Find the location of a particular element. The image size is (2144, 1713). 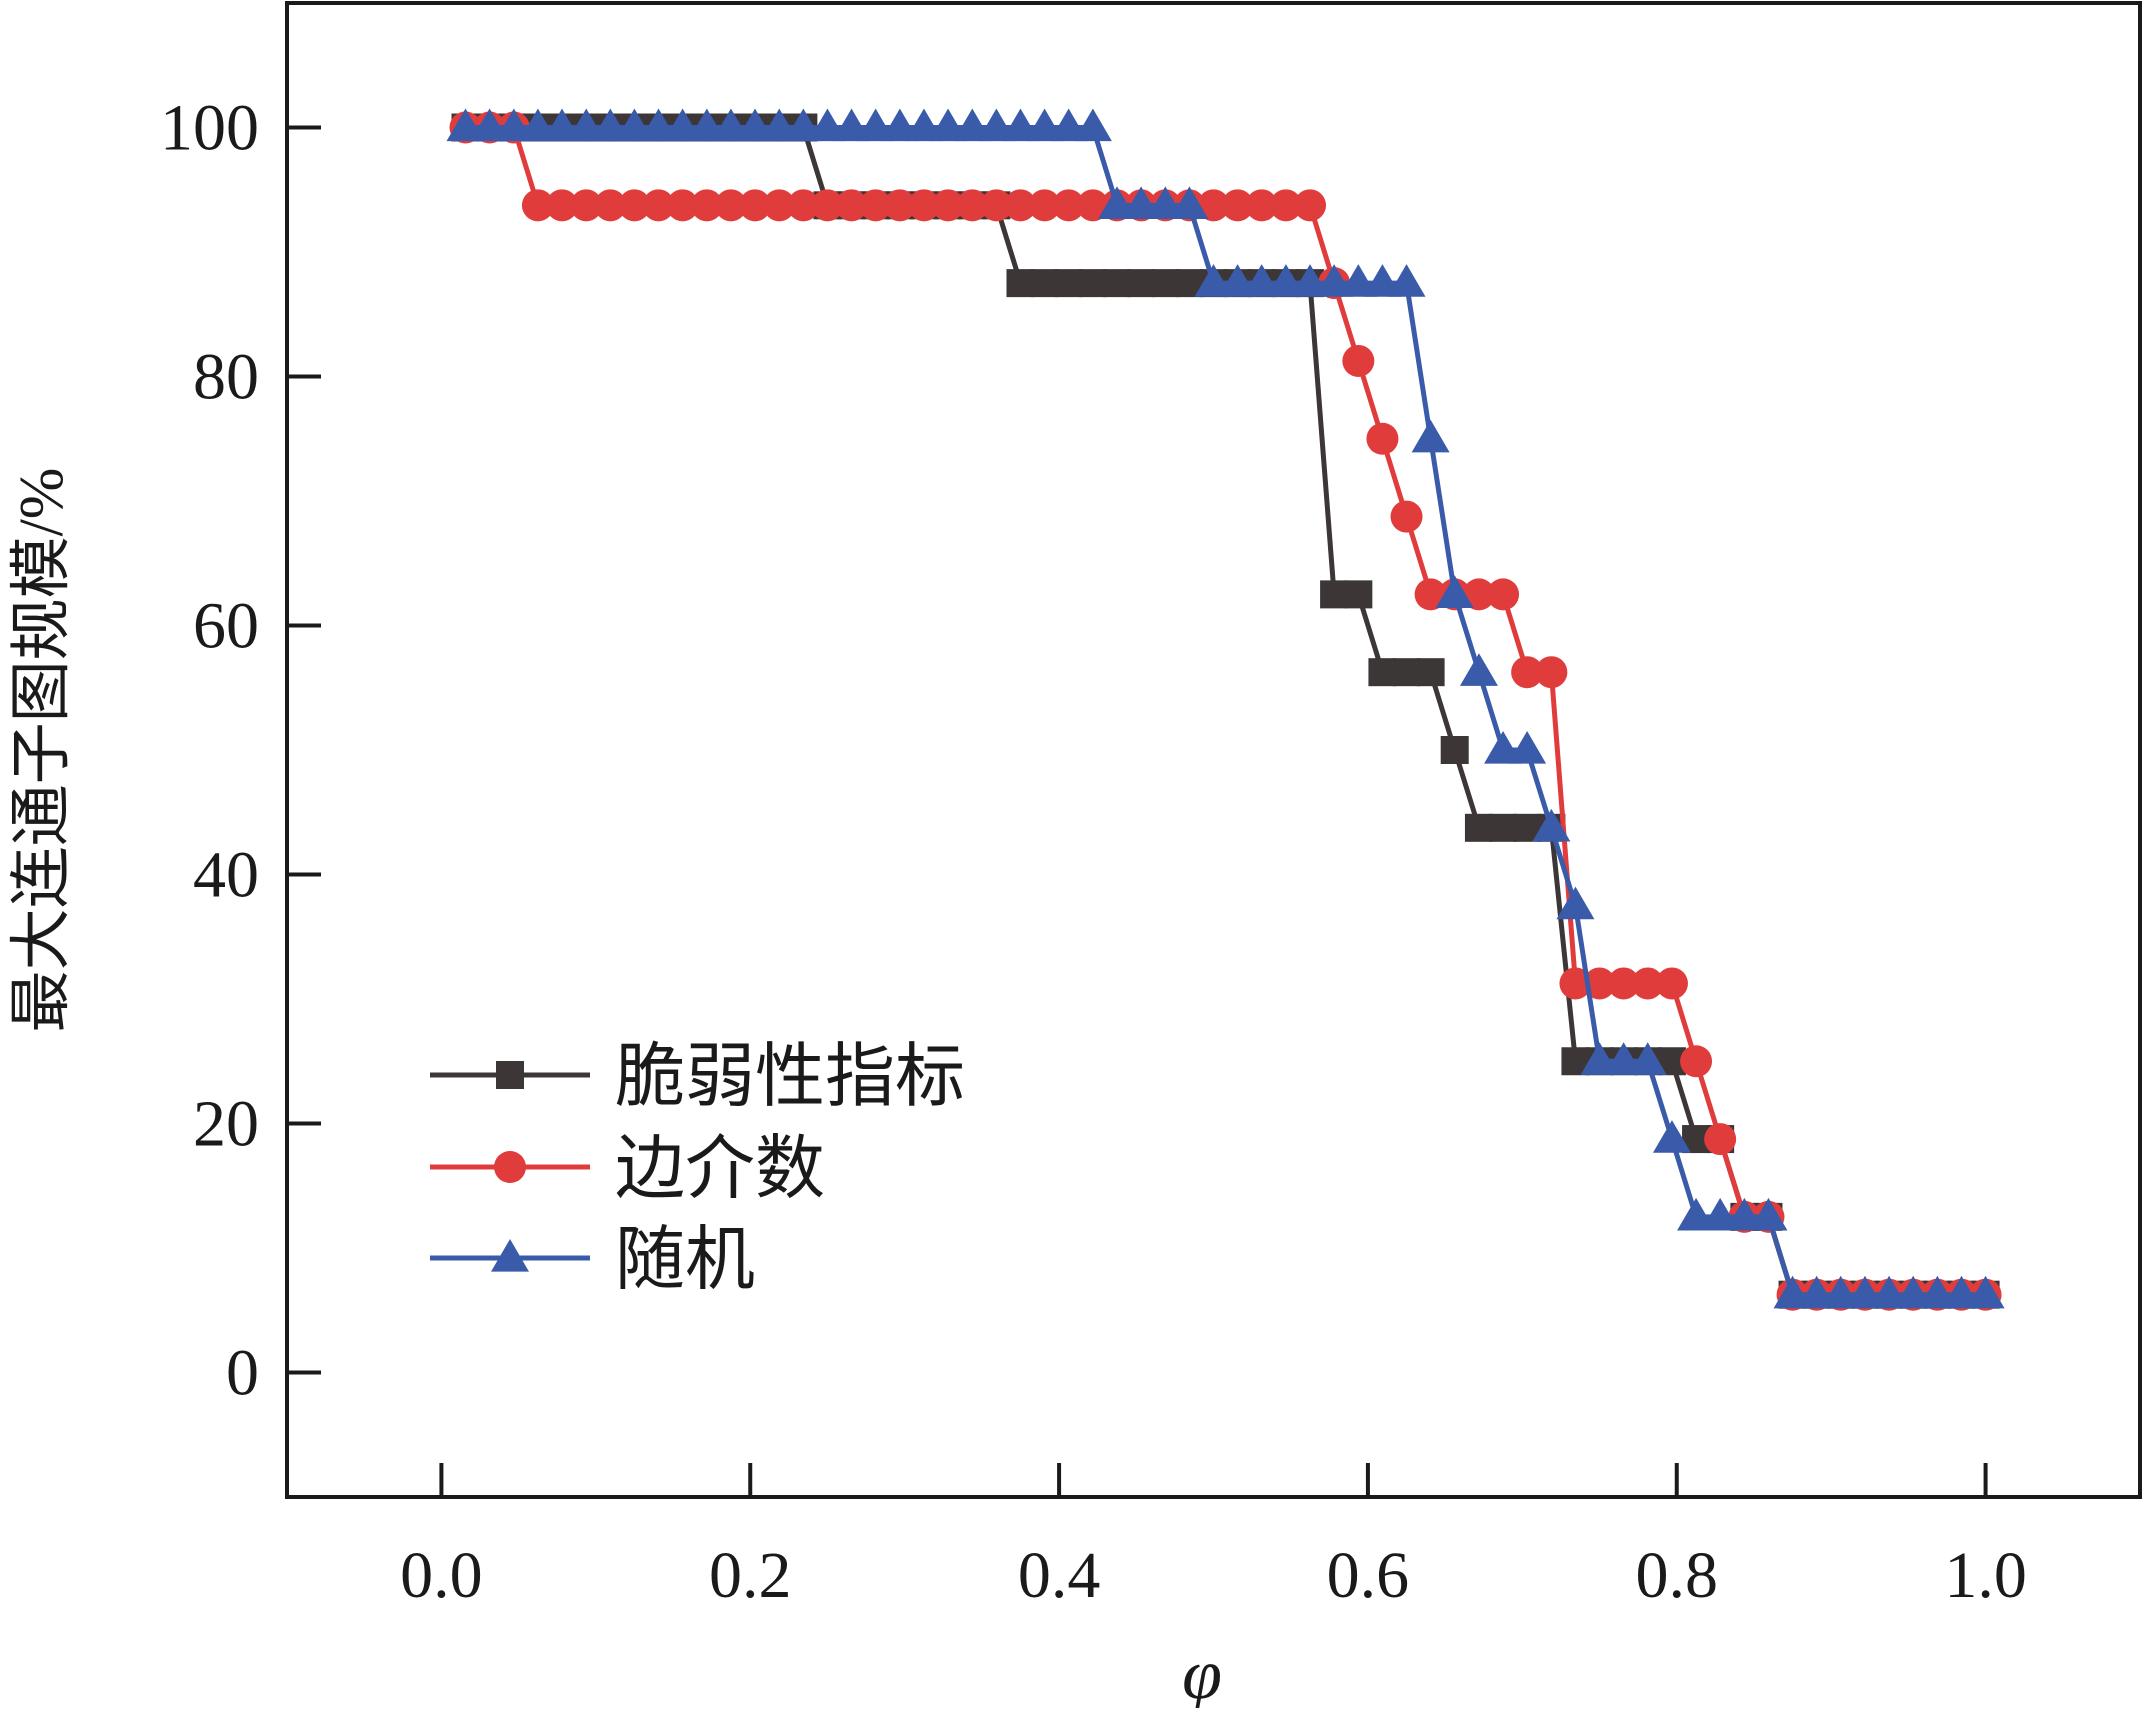

legend-item: 脆弱性指标 is located at coordinates (697, 1077).